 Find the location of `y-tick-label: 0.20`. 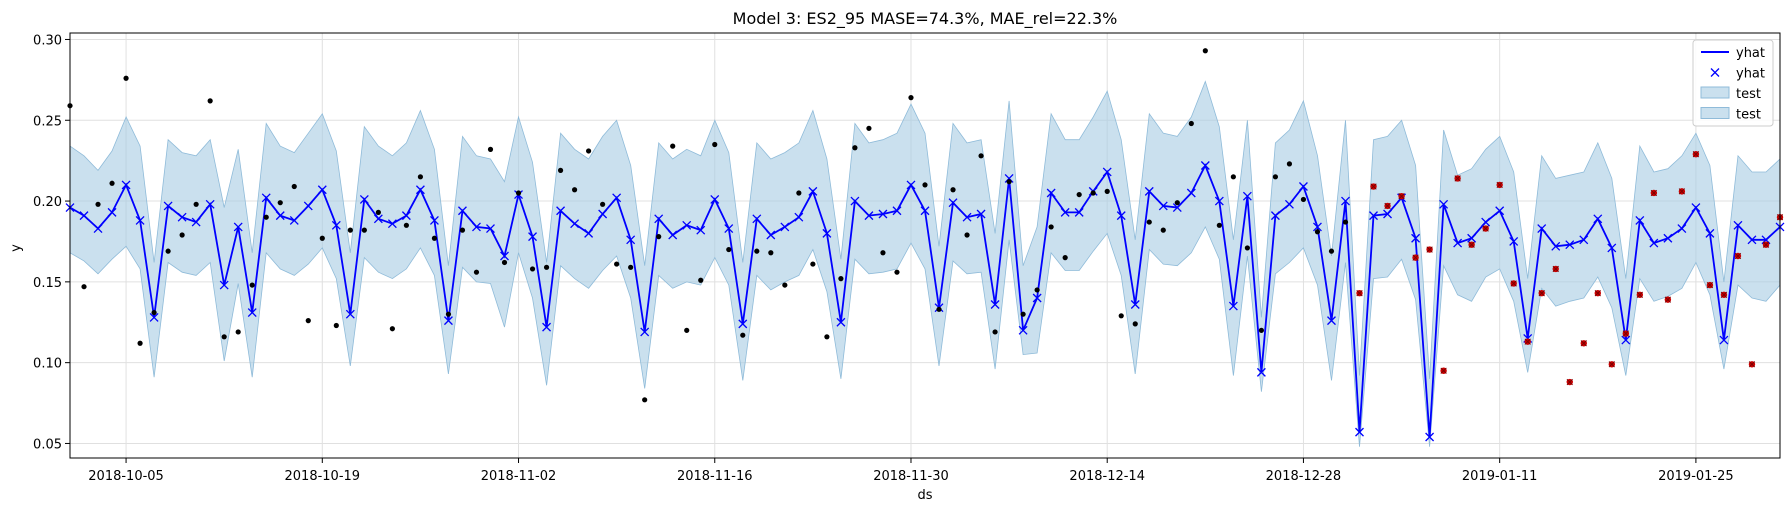

y-tick-label: 0.20 is located at coordinates (47, 202).